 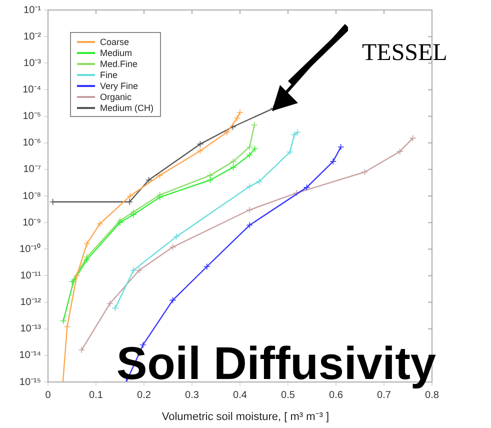 What do you see at coordinates (33, 36) in the screenshot?
I see `y-tick-label: 10⁻²` at bounding box center [33, 36].